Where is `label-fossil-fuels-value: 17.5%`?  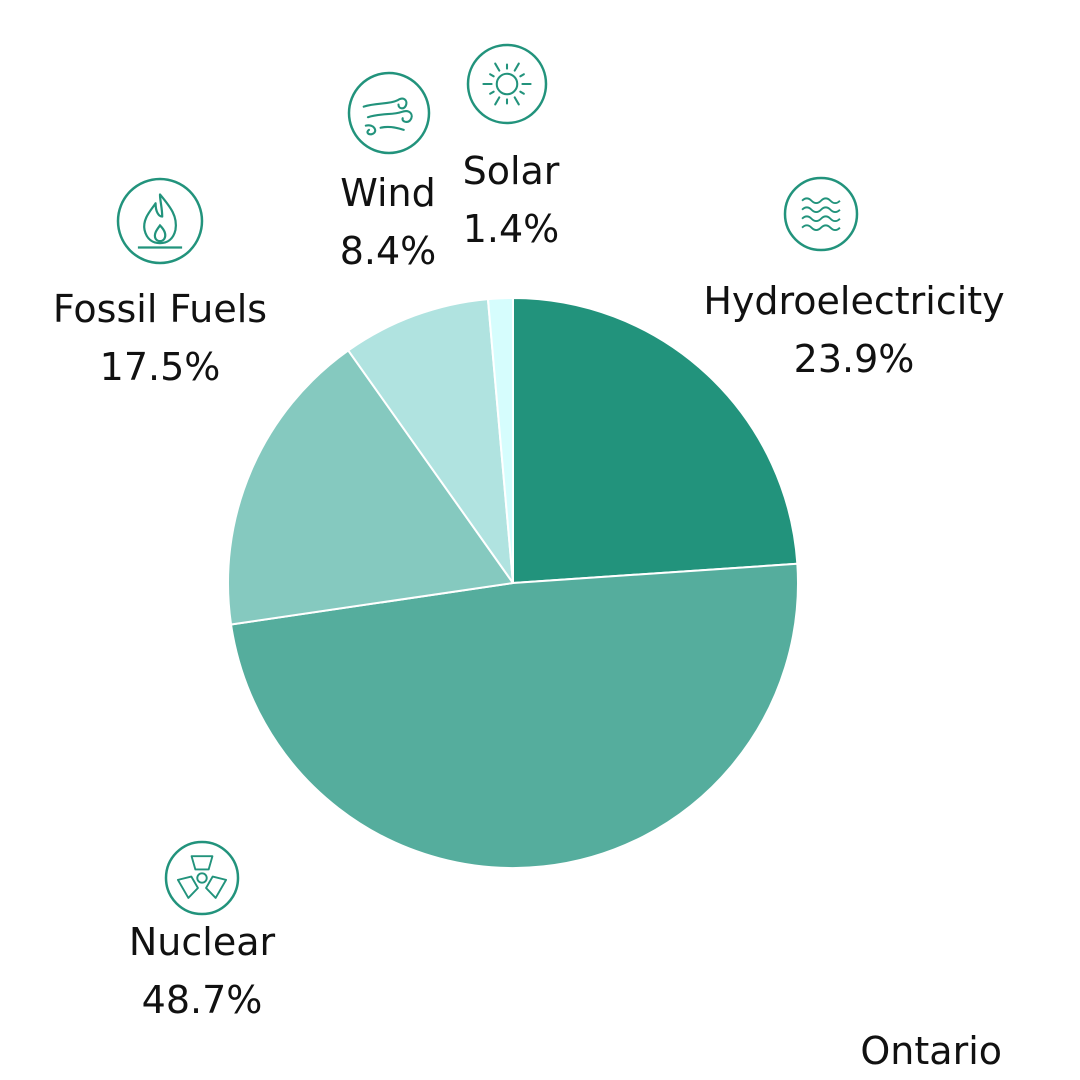
label-fossil-fuels-value: 17.5% is located at coordinates (160, 367).